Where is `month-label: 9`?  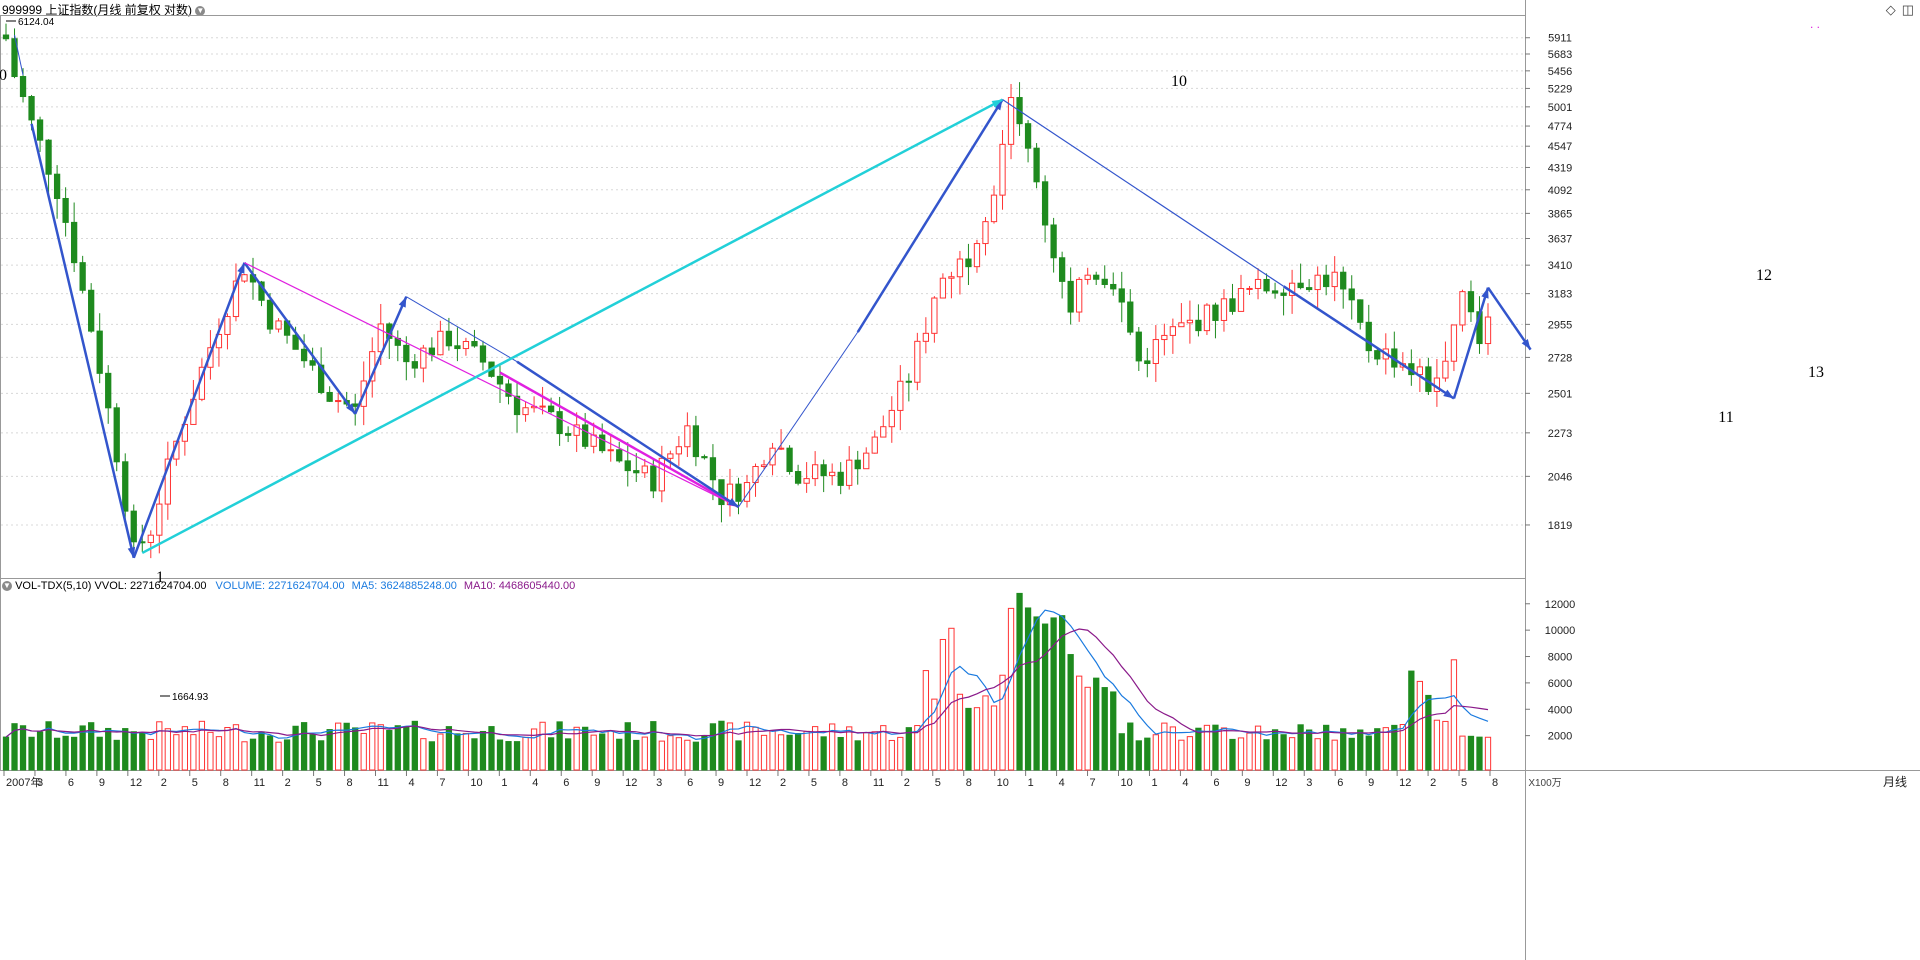
month-label: 9 is located at coordinates (1371, 783).